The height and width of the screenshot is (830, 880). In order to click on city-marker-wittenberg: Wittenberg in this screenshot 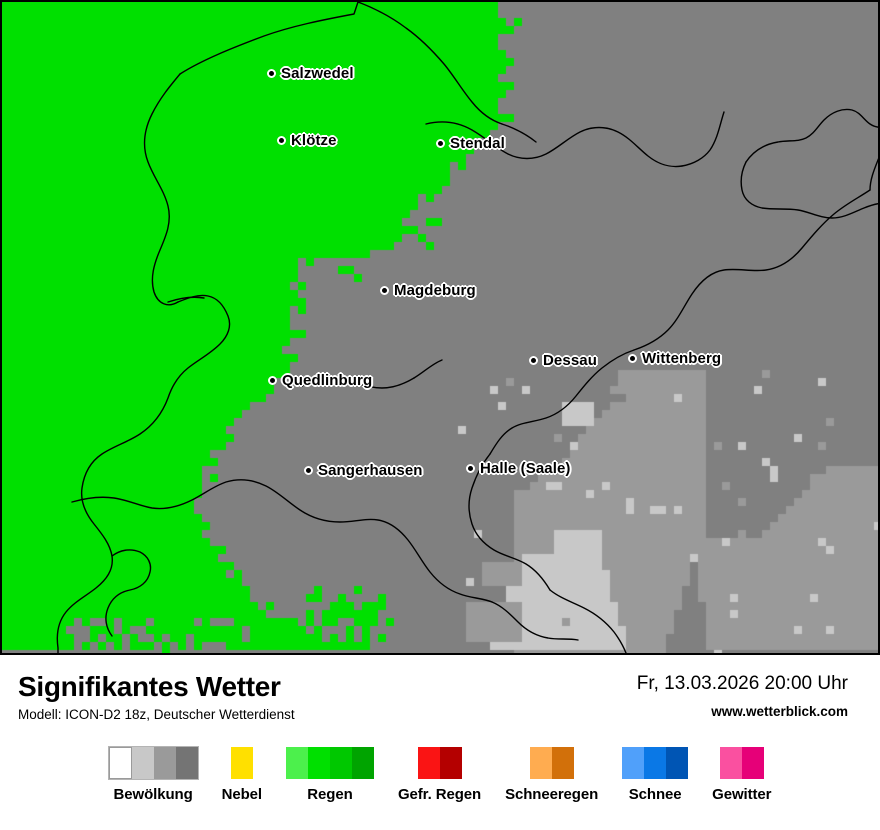, I will do `click(674, 358)`.